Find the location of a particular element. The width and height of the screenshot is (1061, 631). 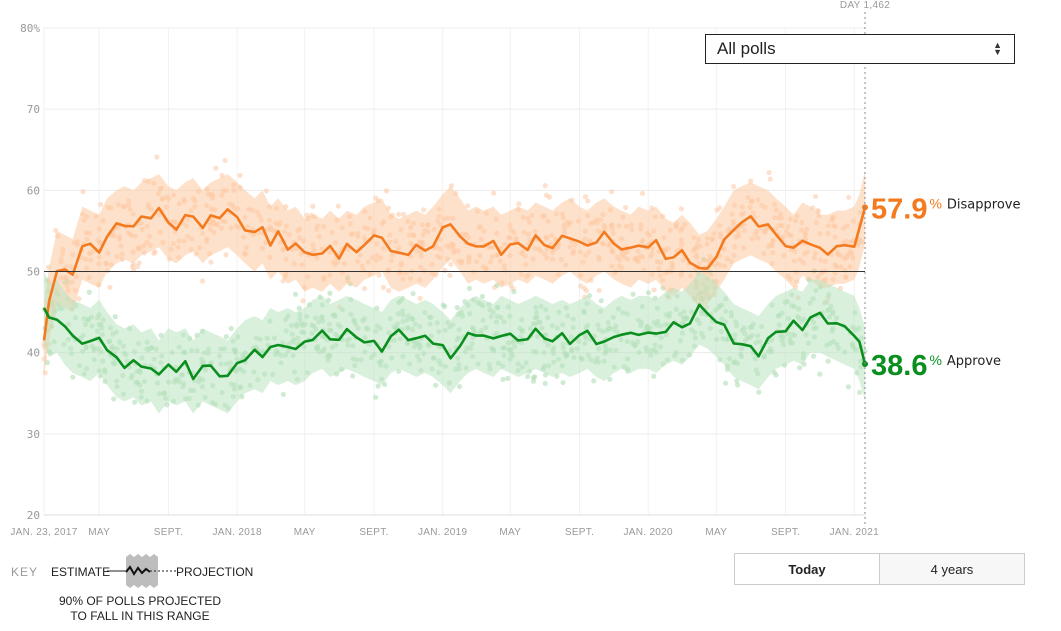

x-tick-label: JAN. 2019 is located at coordinates (443, 532).